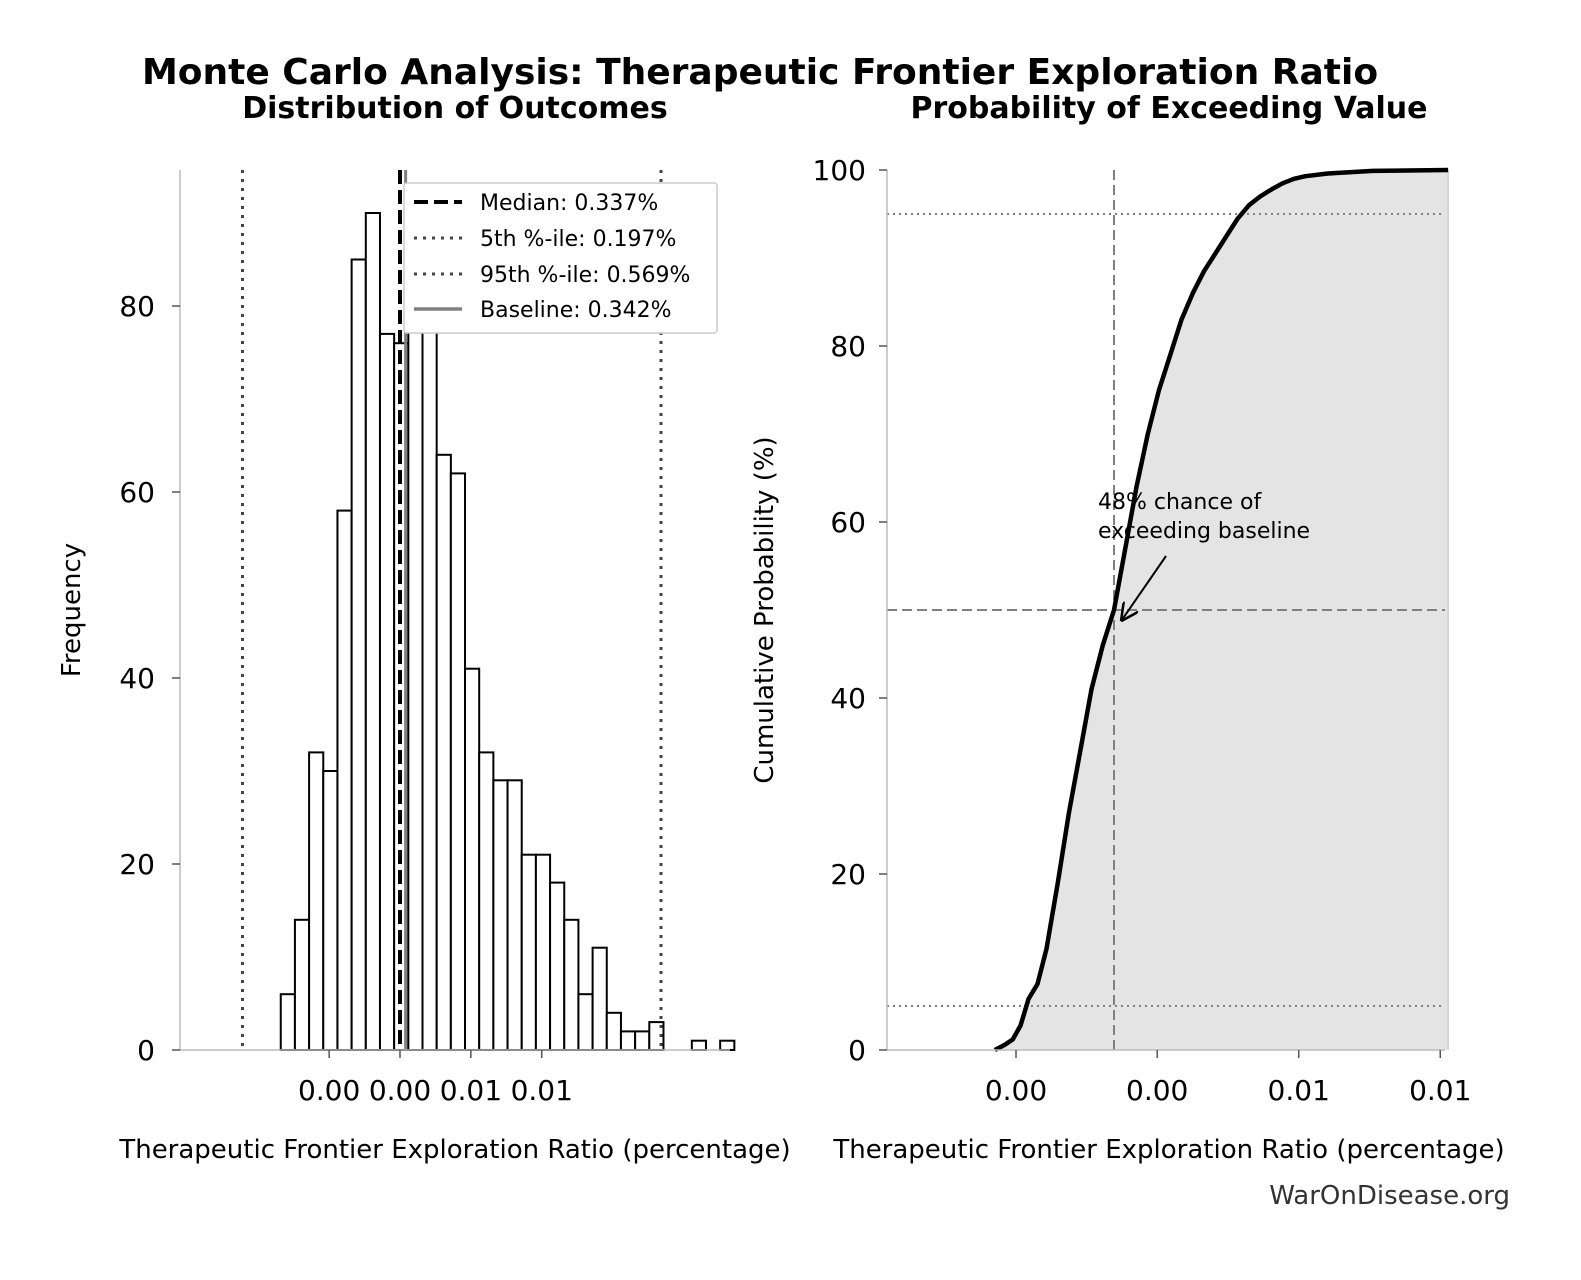  What do you see at coordinates (435, 1078) in the screenshot?
I see `histogram-x-ticks: 0.00 0.00 0.01 0.01` at bounding box center [435, 1078].